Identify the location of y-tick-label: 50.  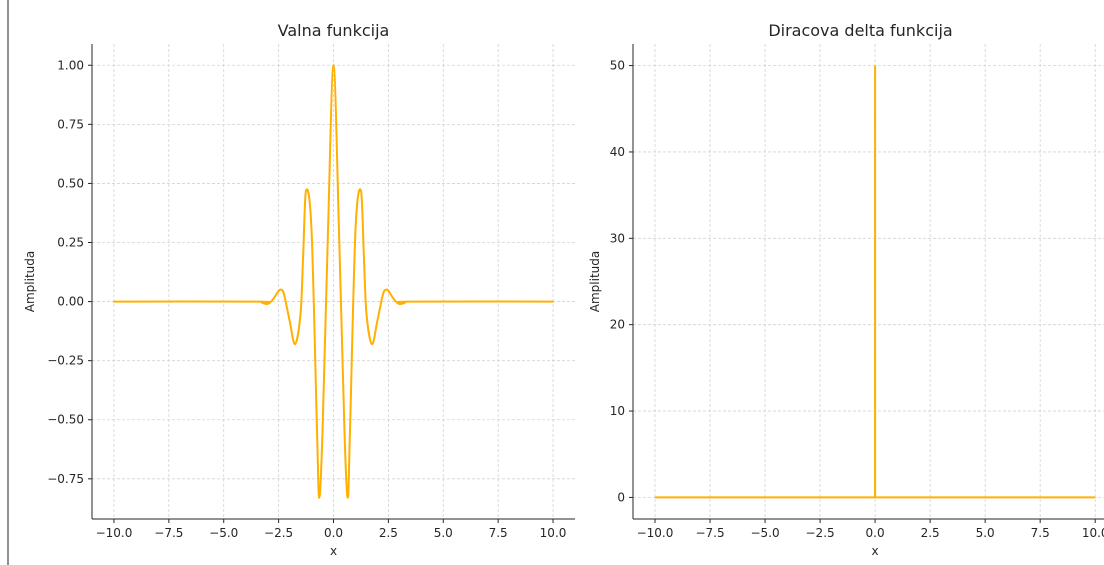
(617, 66).